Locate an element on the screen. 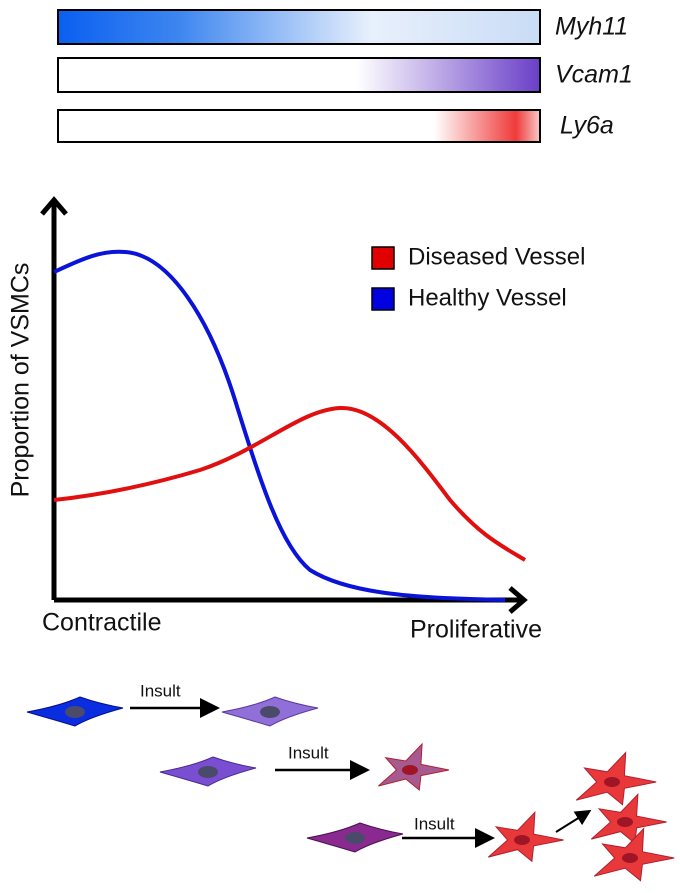 This screenshot has height=893, width=680. x-axis-start: Contractile is located at coordinates (102, 623).